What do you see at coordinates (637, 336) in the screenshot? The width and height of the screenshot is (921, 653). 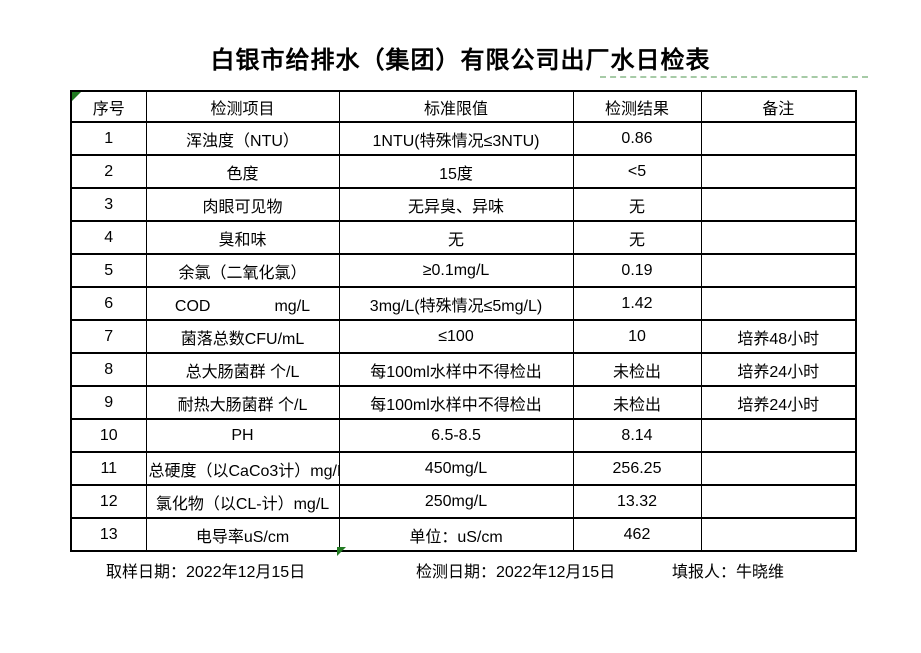 I see `cell-test-result: 10` at bounding box center [637, 336].